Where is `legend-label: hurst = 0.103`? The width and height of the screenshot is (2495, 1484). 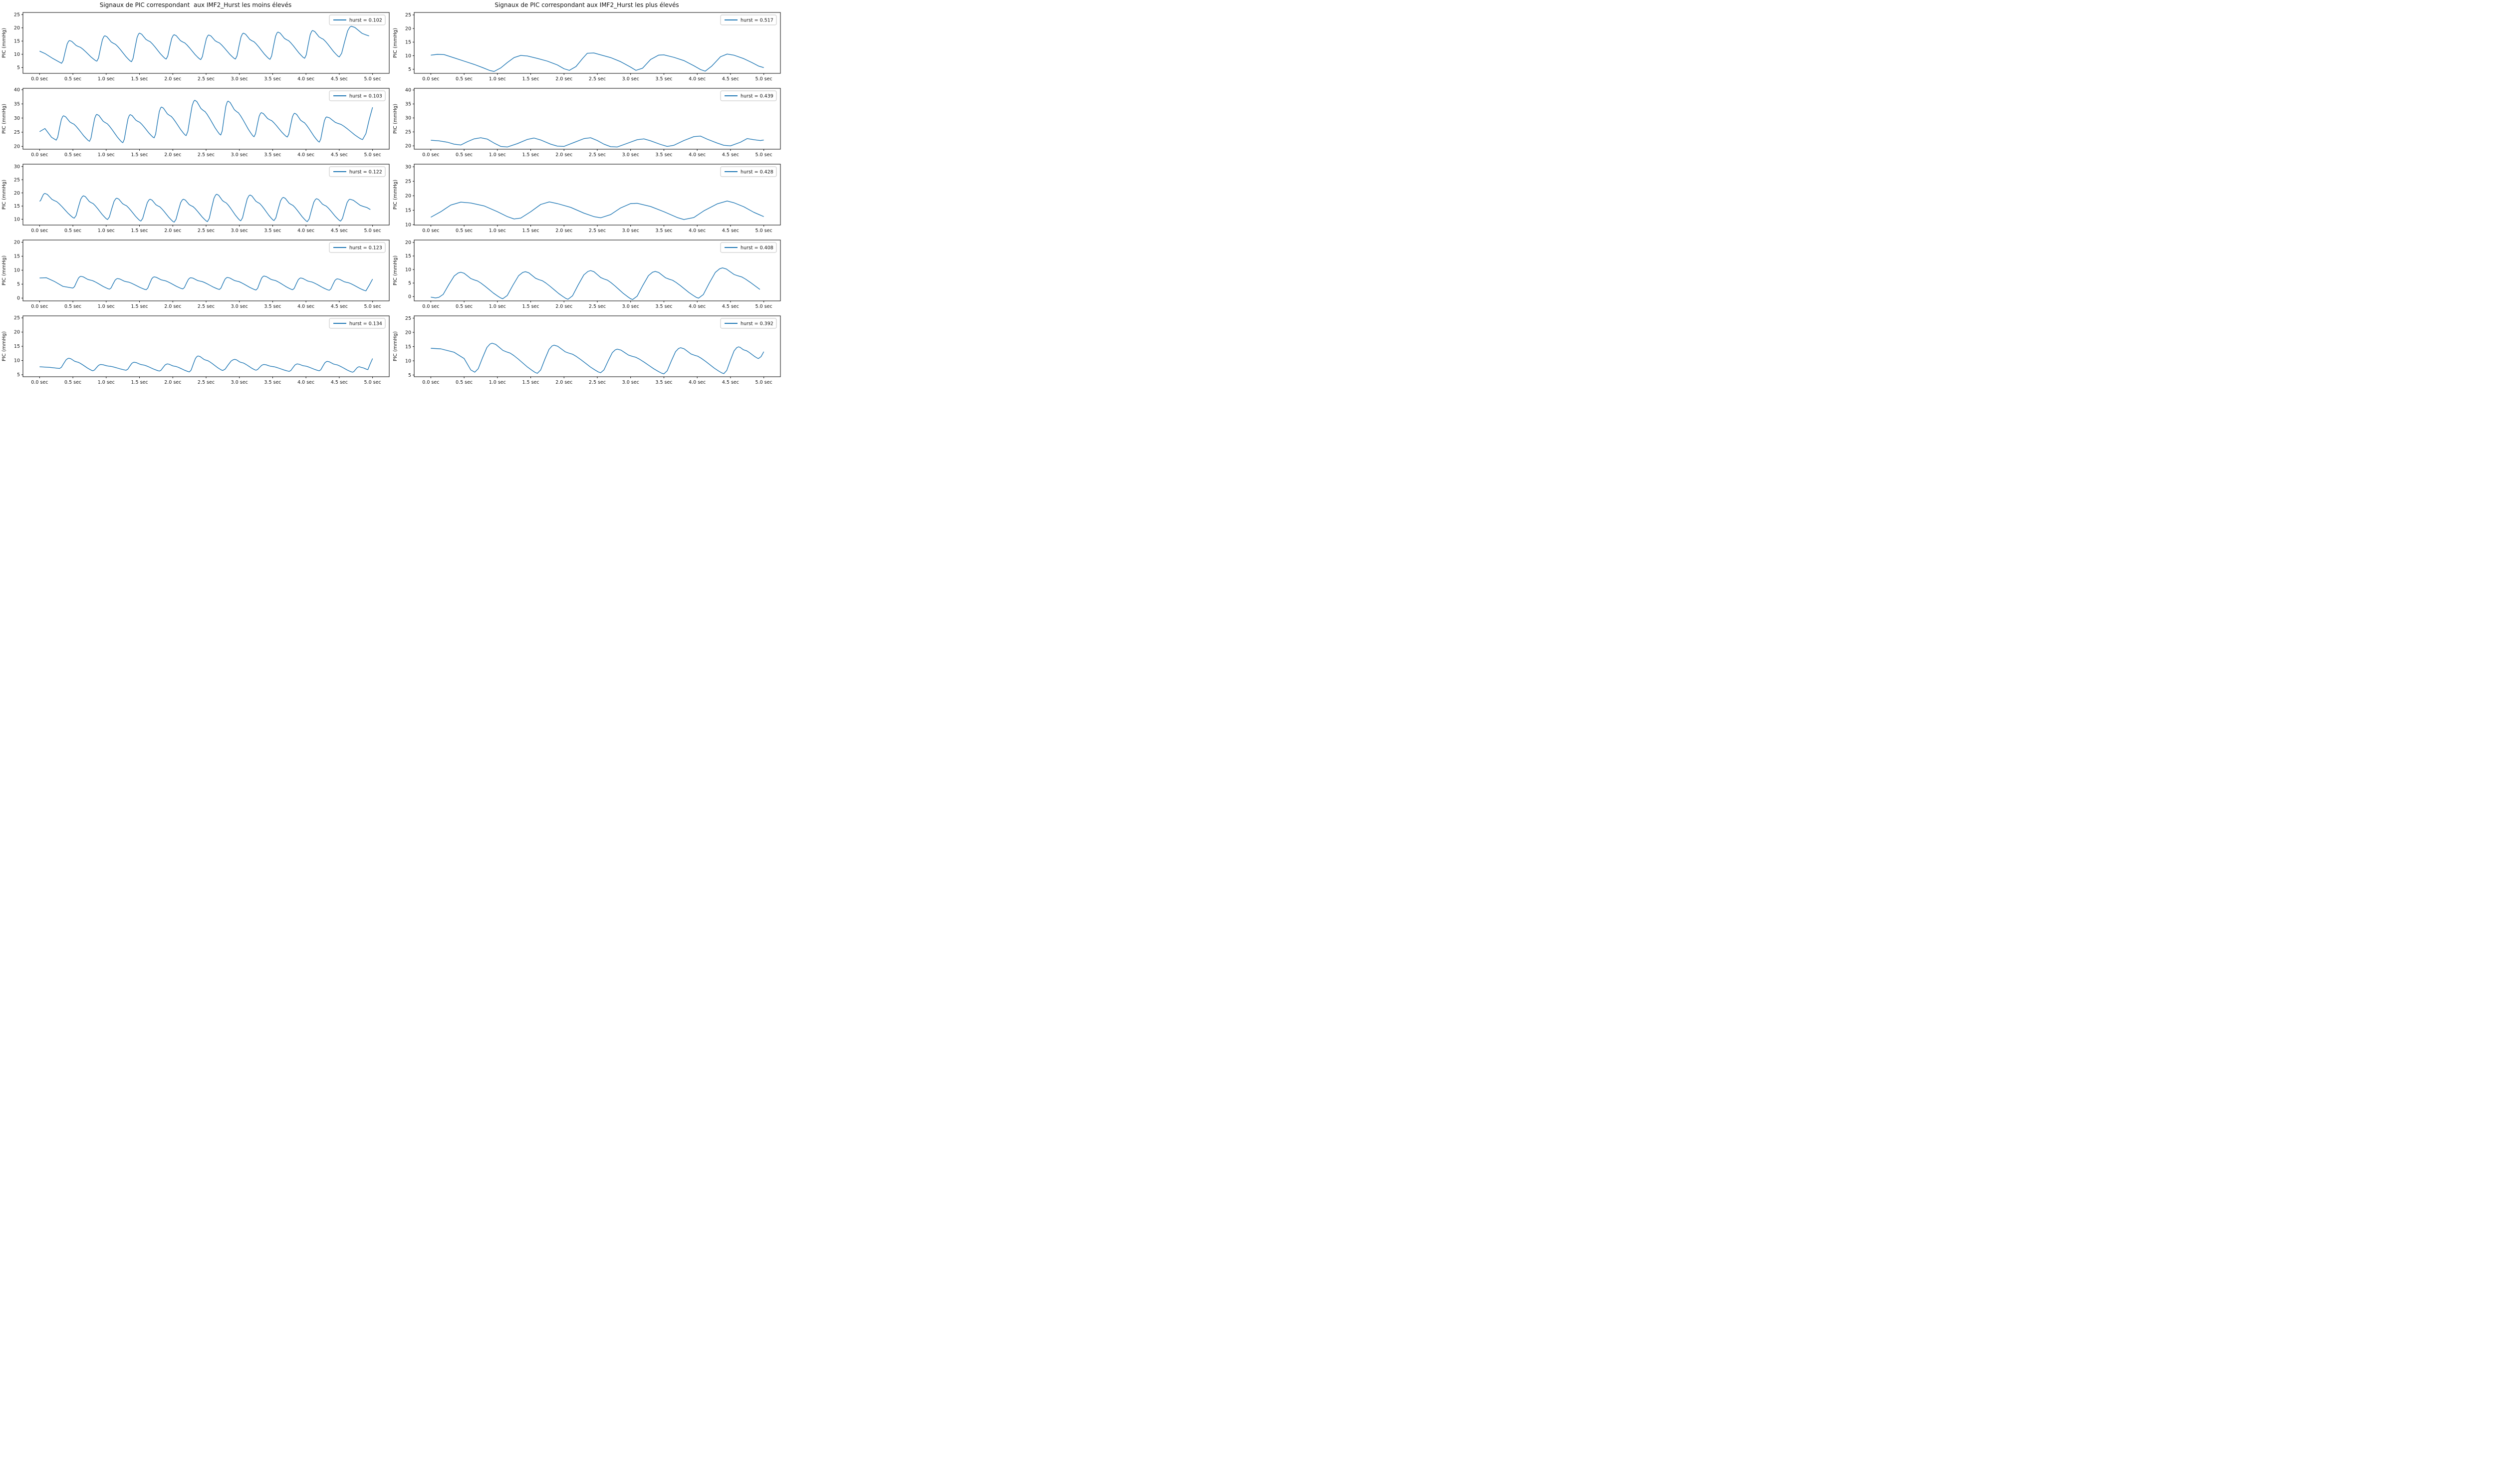
legend-label: hurst = 0.103 is located at coordinates (365, 96).